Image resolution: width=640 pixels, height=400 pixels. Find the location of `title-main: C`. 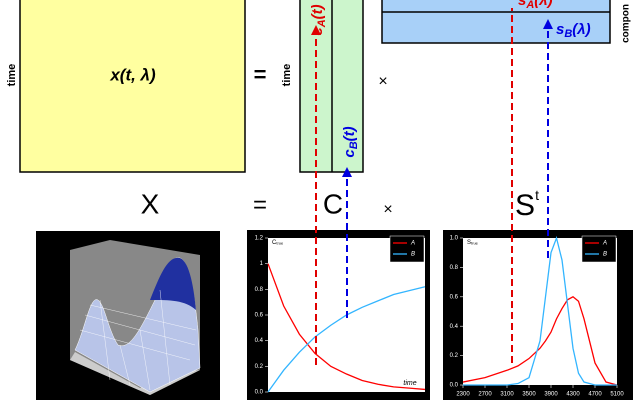

title-main: C is located at coordinates (274, 243).